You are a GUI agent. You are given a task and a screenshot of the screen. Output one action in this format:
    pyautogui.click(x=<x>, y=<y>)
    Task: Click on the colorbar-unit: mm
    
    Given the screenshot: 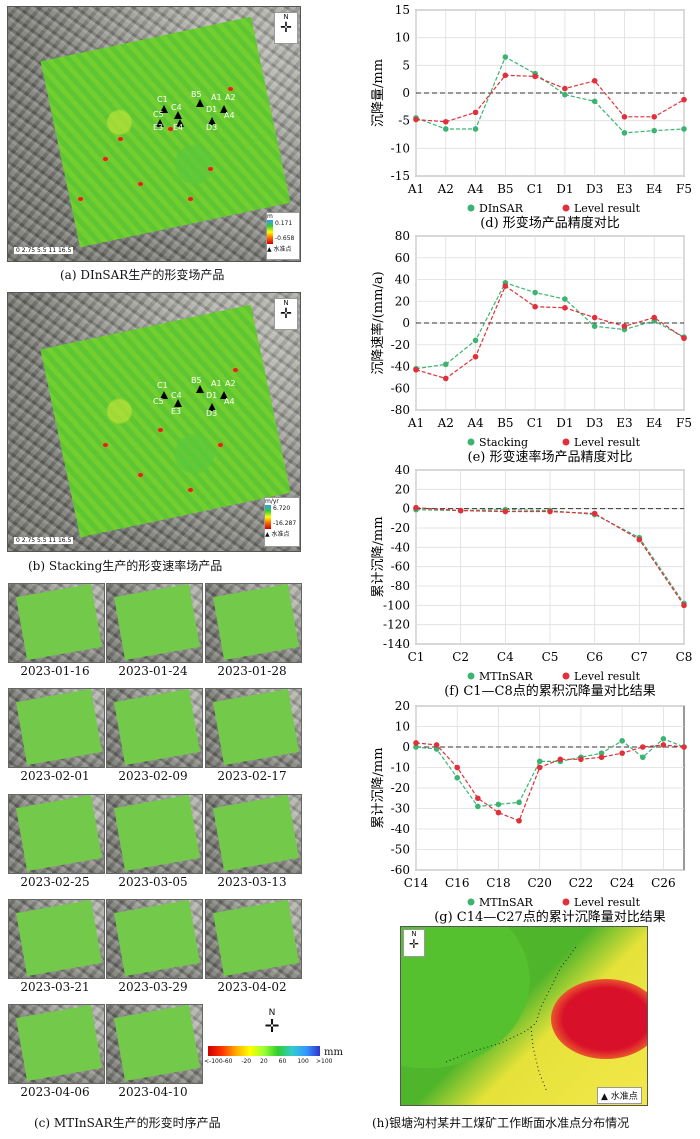 What is the action you would take?
    pyautogui.click(x=333, y=1052)
    